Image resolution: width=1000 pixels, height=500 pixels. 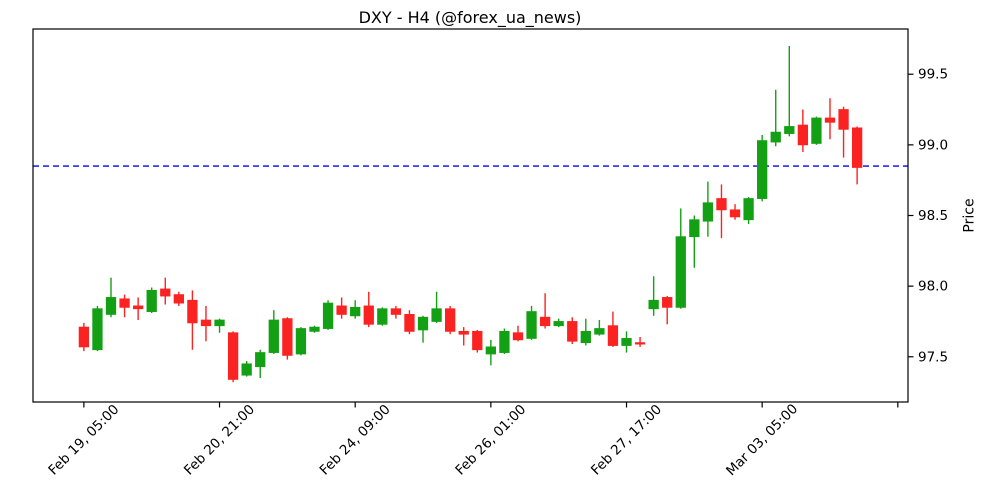 I want to click on y-tick-label: 98.0, so click(x=933, y=287).